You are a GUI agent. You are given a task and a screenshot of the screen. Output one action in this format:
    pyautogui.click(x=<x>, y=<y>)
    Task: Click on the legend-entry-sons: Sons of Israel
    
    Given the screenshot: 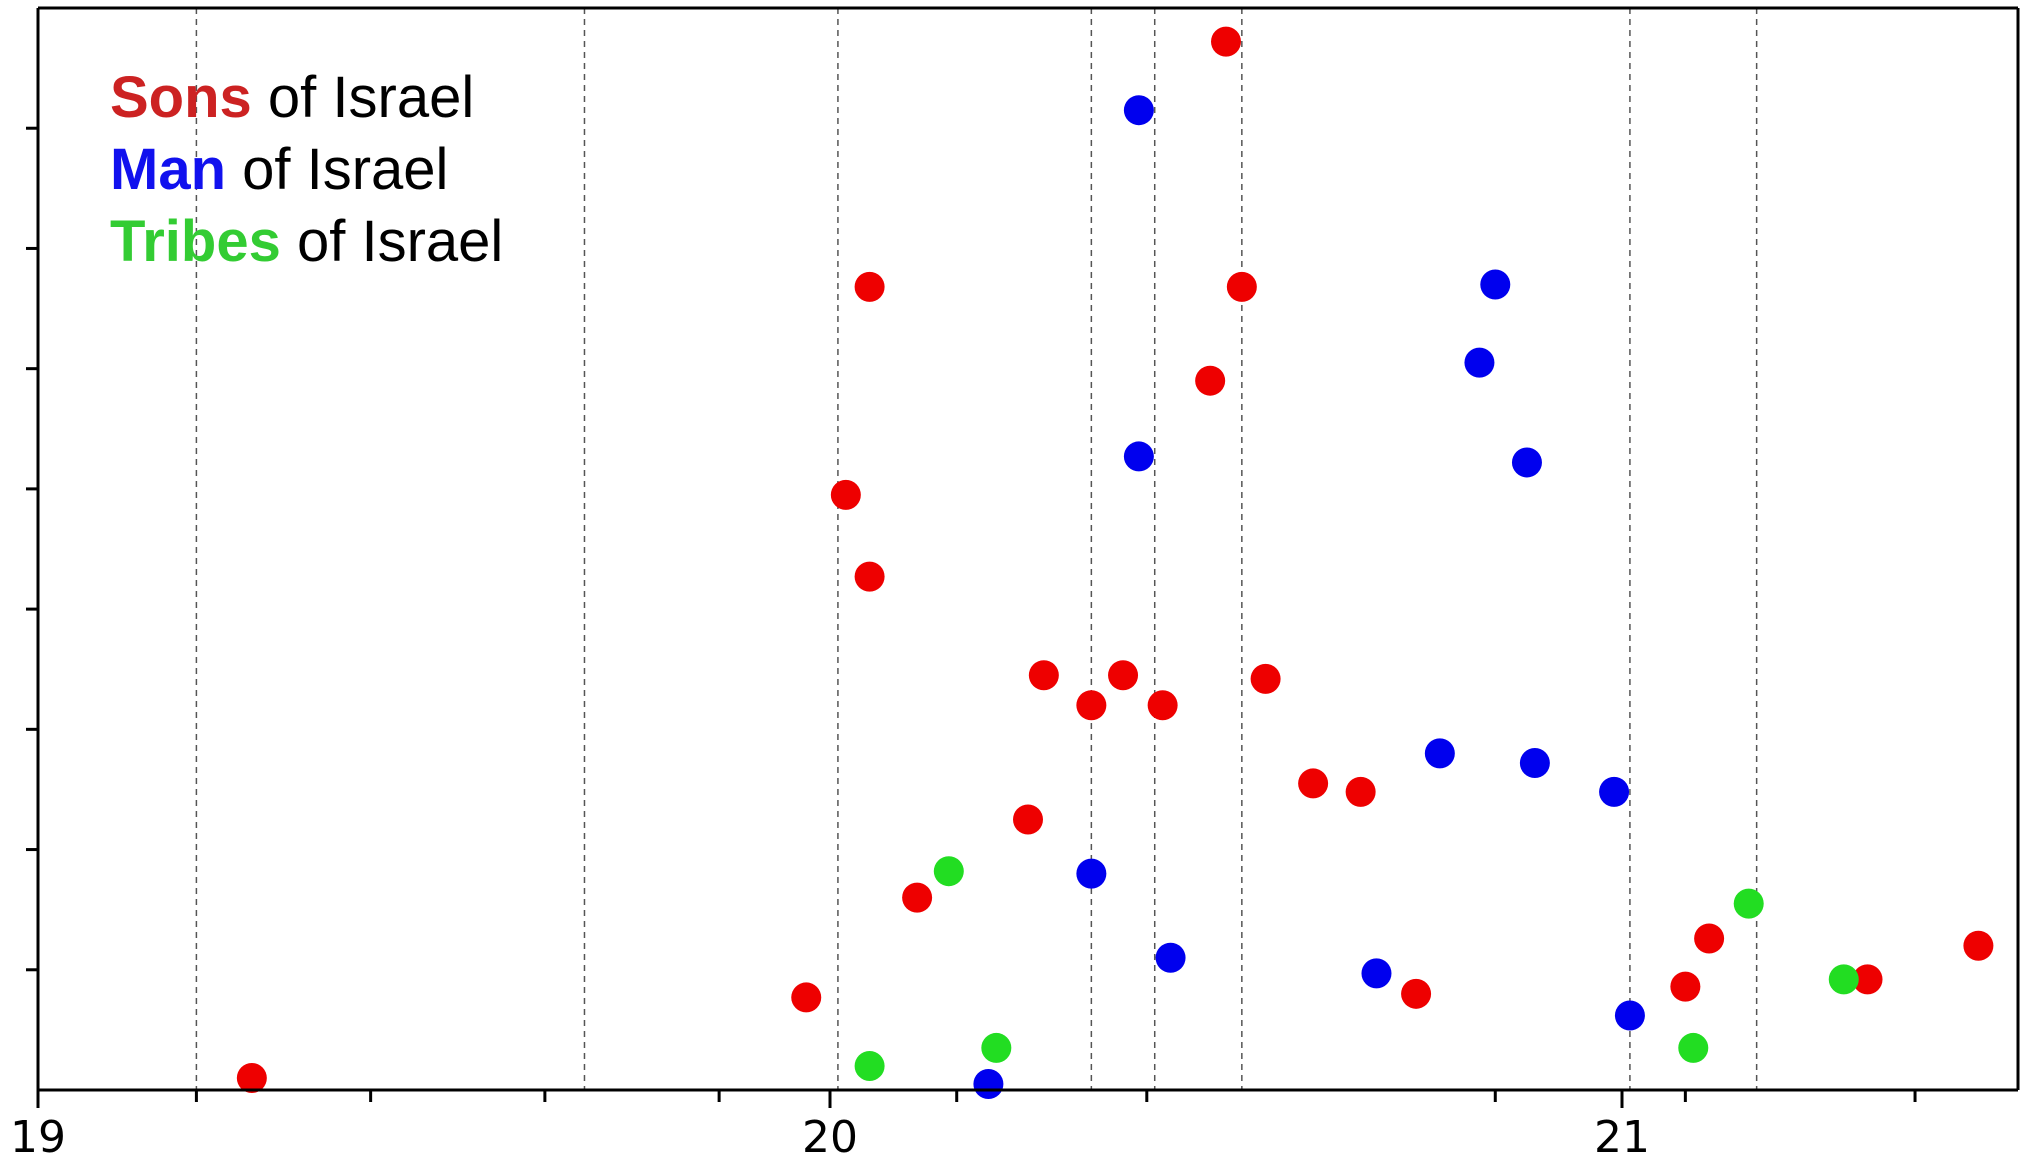 What is the action you would take?
    pyautogui.click(x=306, y=98)
    